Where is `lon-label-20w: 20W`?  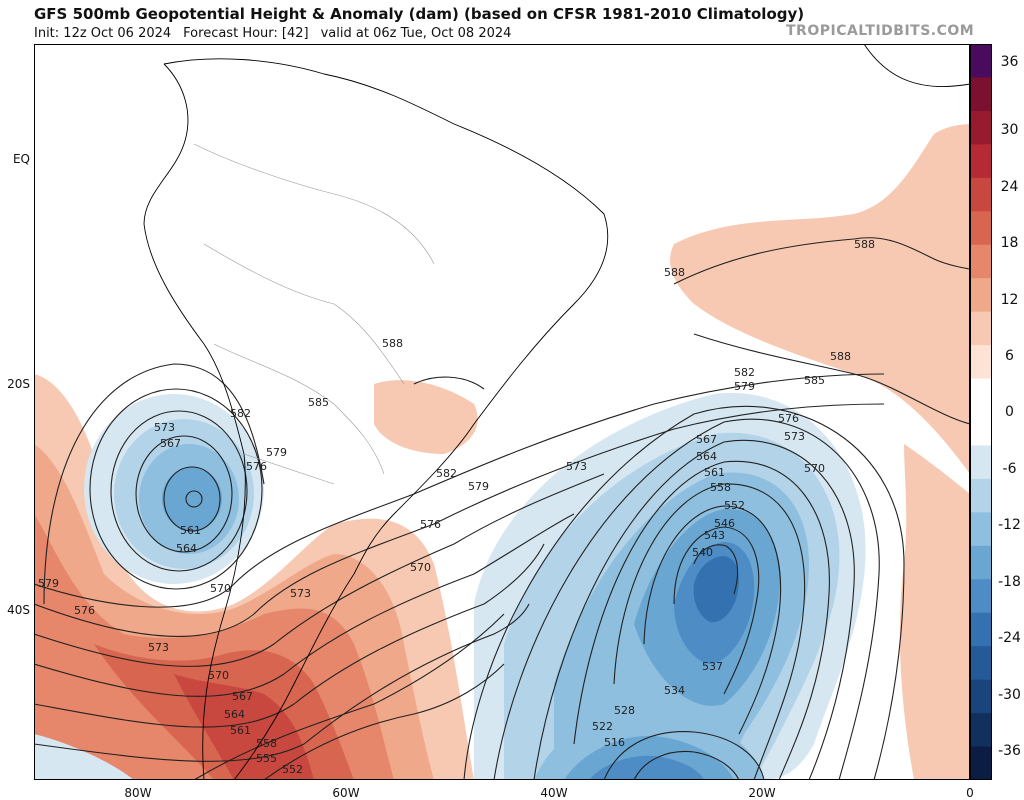
lon-label-20w: 20W is located at coordinates (762, 793).